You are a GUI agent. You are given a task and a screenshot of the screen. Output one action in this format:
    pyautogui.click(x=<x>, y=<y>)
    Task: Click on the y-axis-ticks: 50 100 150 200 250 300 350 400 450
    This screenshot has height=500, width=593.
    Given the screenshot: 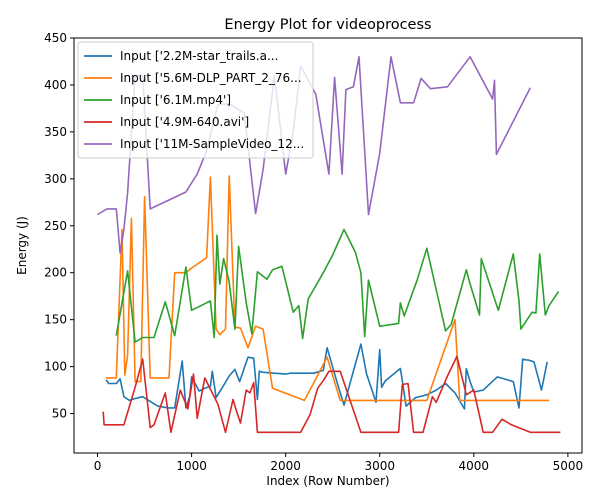 What is the action you would take?
    pyautogui.click(x=59, y=226)
    